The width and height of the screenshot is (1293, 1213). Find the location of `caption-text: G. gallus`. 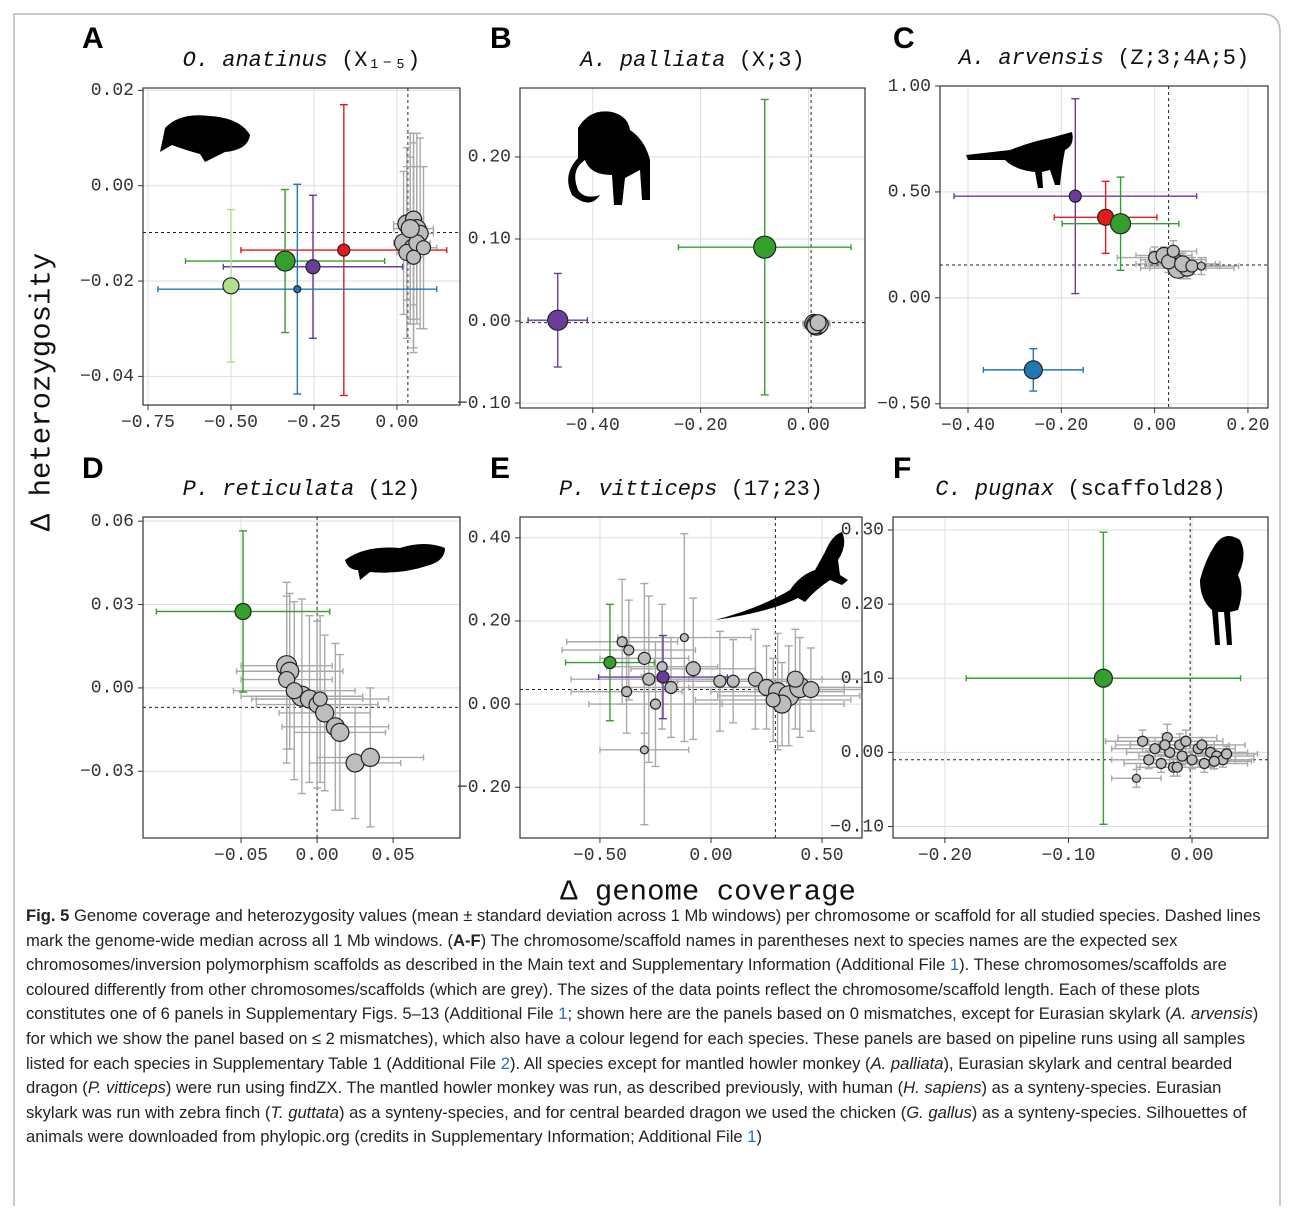

caption-text: G. gallus is located at coordinates (939, 1112).